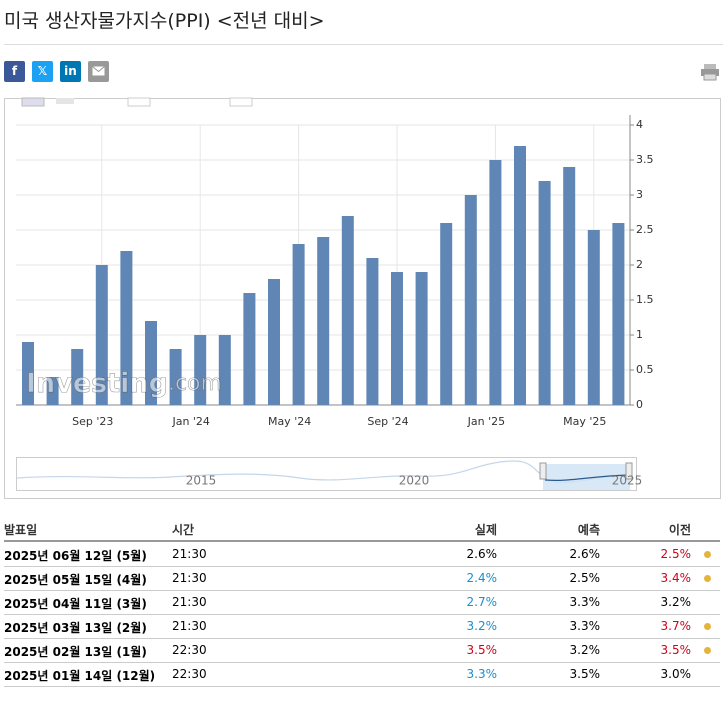 Image resolution: width=727 pixels, height=705 pixels. What do you see at coordinates (676, 554) in the screenshot?
I see `previous: 2.5%` at bounding box center [676, 554].